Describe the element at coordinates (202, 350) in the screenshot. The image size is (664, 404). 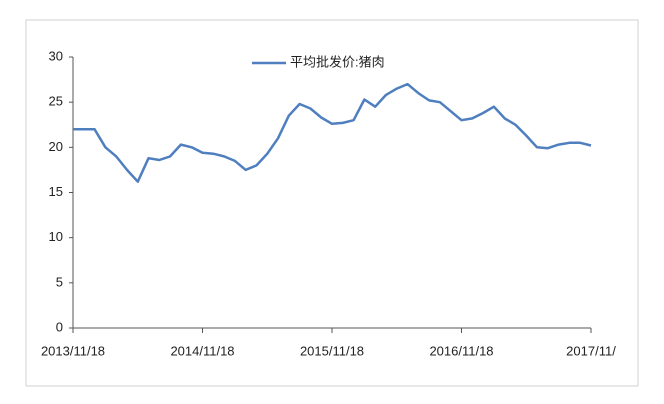
I see `x-tick-label: 2014/11/18` at that location.